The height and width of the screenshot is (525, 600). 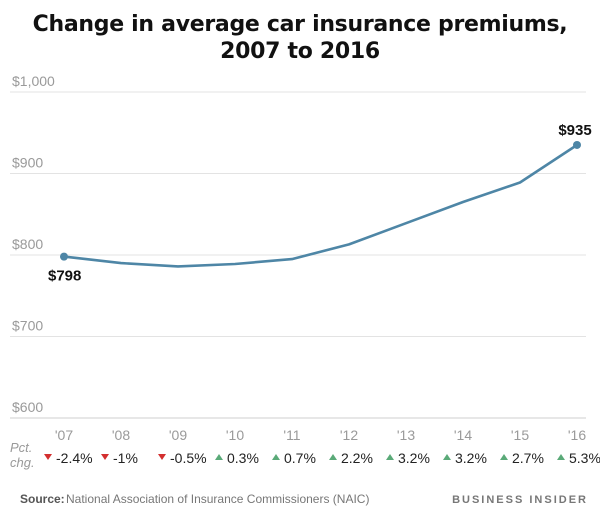 I want to click on y-axis-ticks: $600 $700 $800 $900 $1,000, so click(x=33, y=244).